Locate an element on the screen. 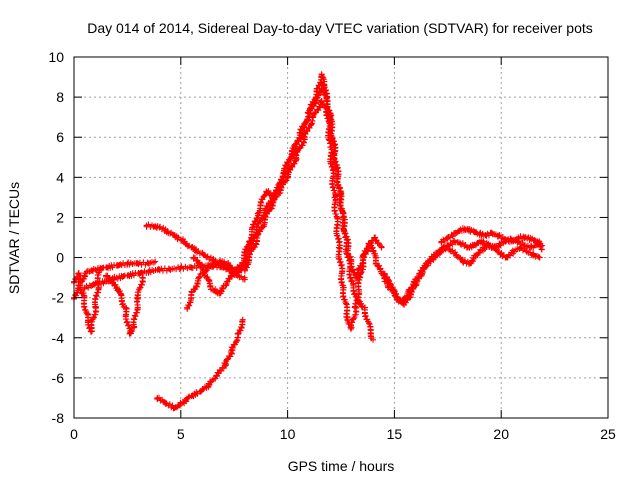 This screenshot has width=640, height=480. x-tick-label: 25 is located at coordinates (608, 434).